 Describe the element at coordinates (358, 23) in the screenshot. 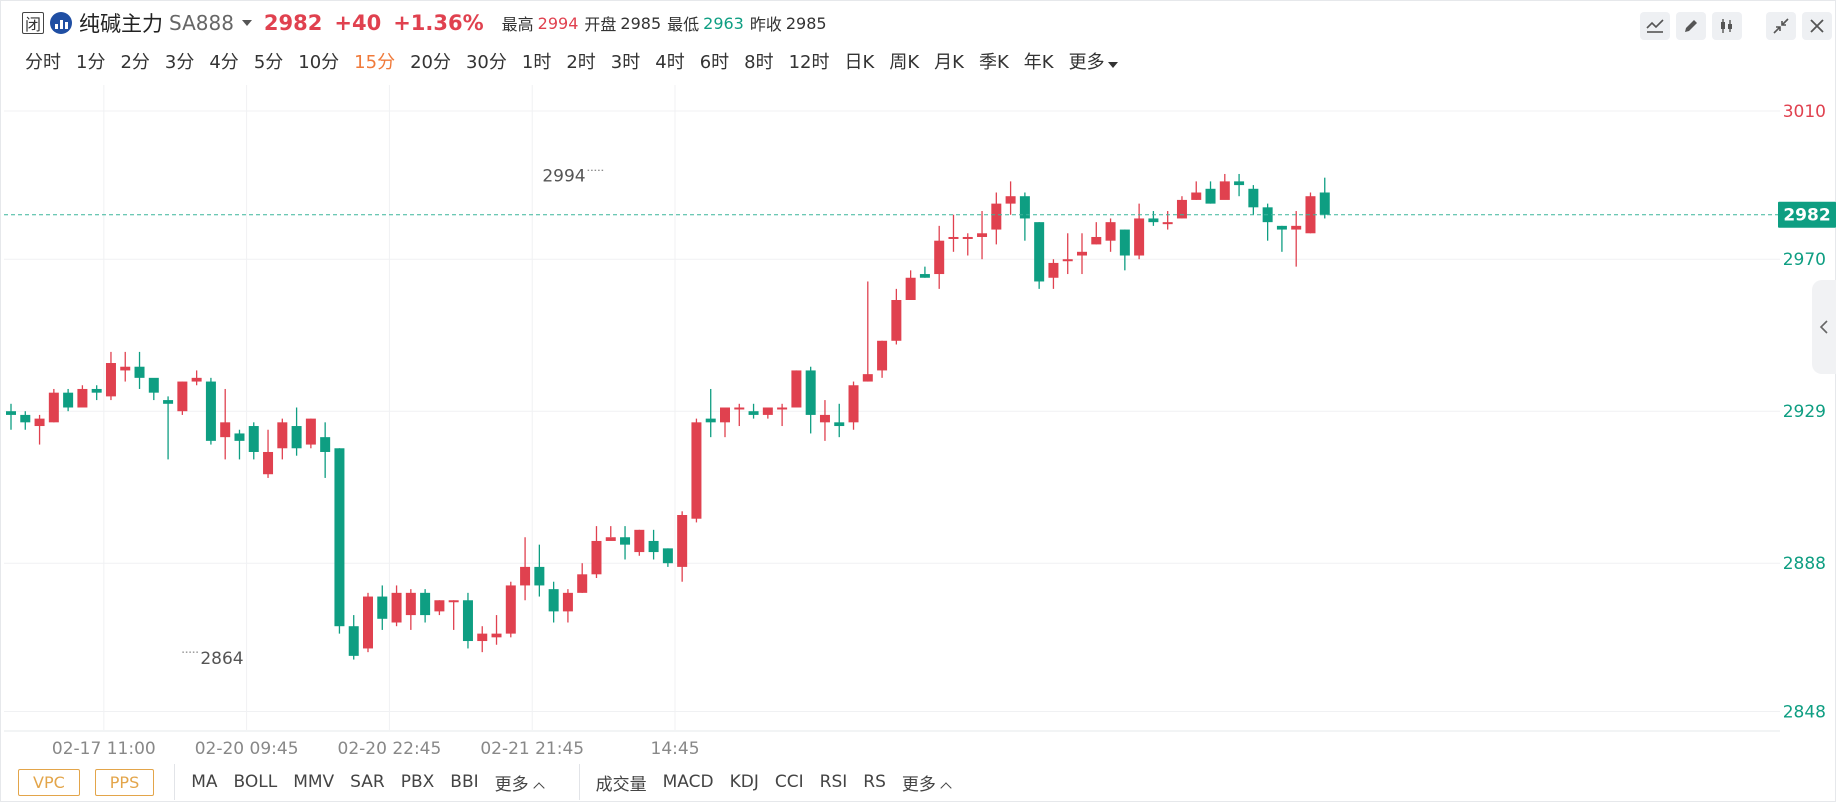

I see `price-change: +40` at that location.